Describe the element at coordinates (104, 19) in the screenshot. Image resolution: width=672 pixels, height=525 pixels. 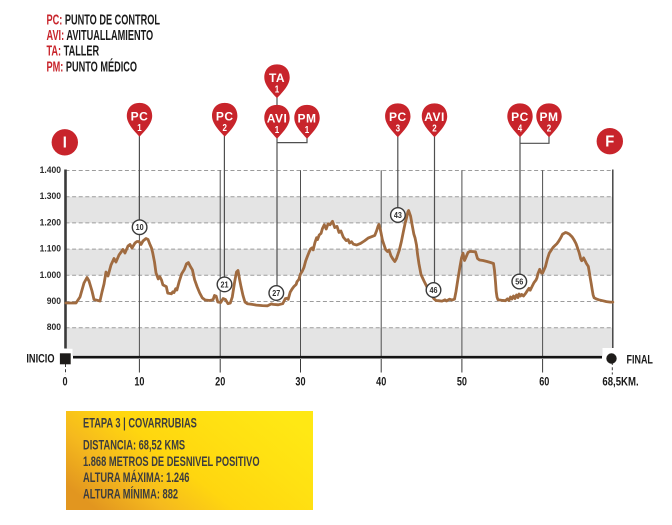
I see `svg-text: PC: PUNTO DE CONTROL` at that location.